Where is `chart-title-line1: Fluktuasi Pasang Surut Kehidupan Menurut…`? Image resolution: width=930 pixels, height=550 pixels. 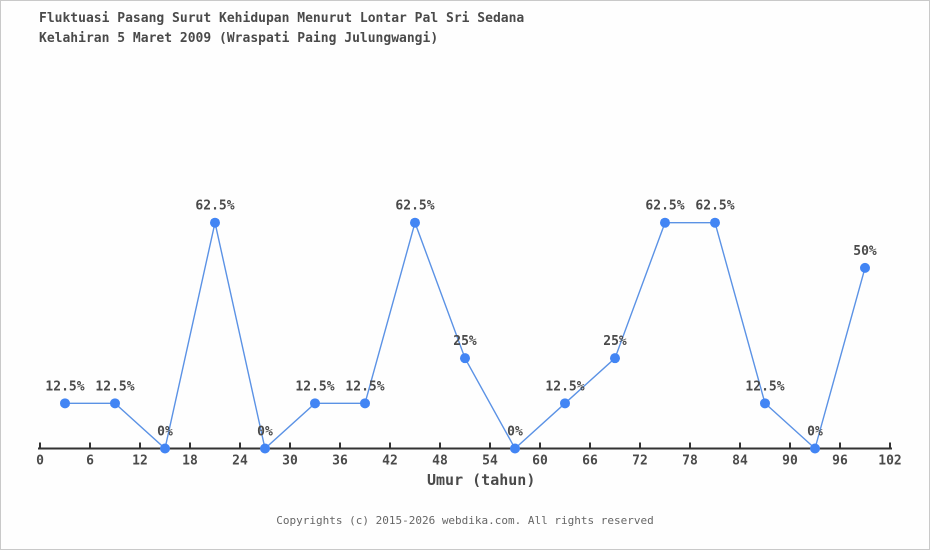
chart-title-line1: Fluktuasi Pasang Surut Kehidupan Menurut… is located at coordinates (282, 18).